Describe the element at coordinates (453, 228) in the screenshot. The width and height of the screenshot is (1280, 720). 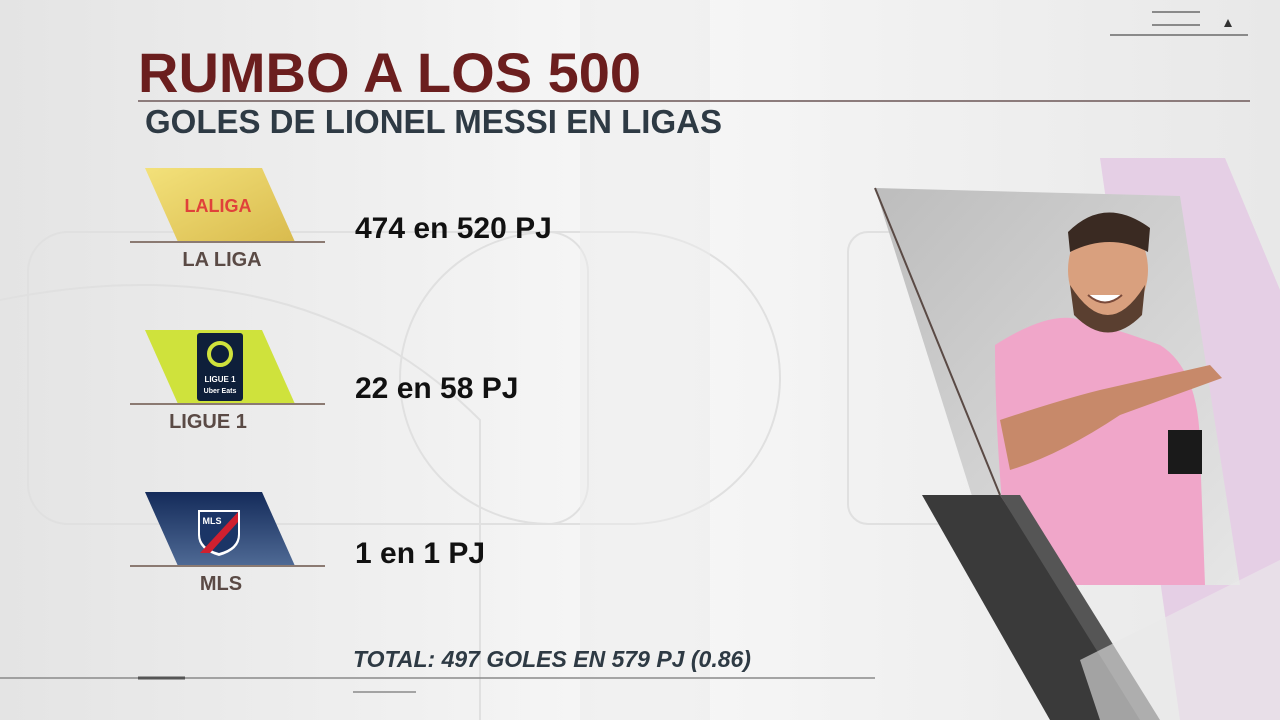
I see `league-stat: 474 en 520 PJ` at that location.